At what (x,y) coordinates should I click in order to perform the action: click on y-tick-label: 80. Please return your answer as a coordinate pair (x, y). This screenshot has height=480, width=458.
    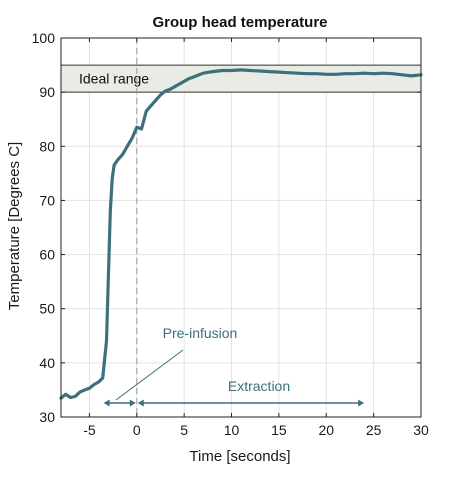
    Looking at the image, I should click on (47, 146).